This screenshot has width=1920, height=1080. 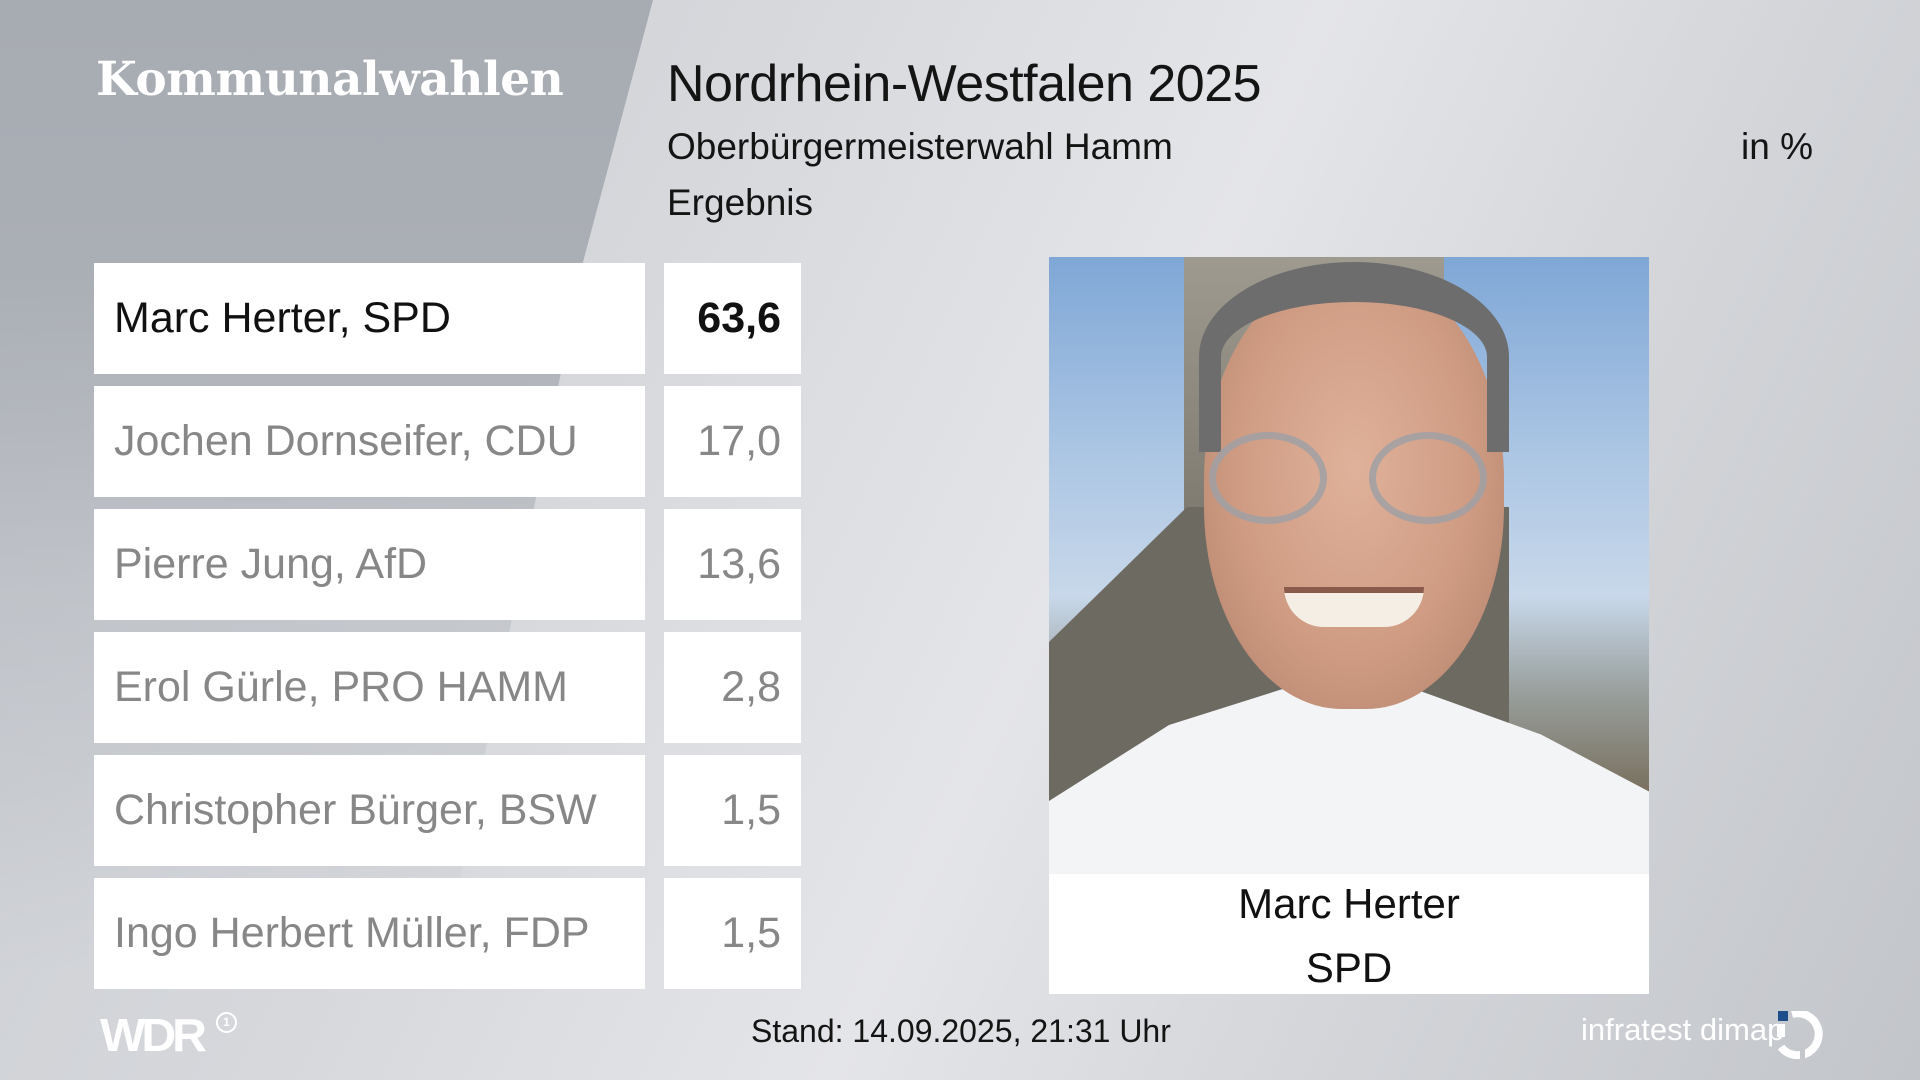 What do you see at coordinates (740, 202) in the screenshot?
I see `result-label: Ergebnis` at bounding box center [740, 202].